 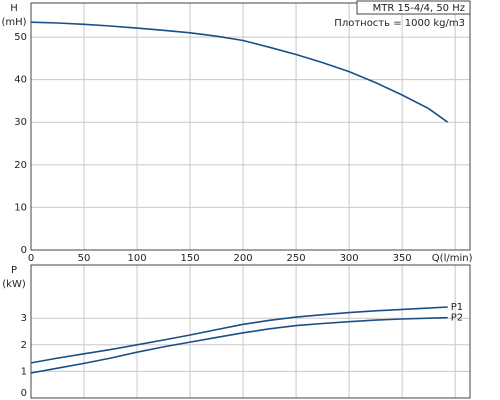 What do you see at coordinates (13, 22) in the screenshot?
I see `y-axis-label: (mH)` at bounding box center [13, 22].